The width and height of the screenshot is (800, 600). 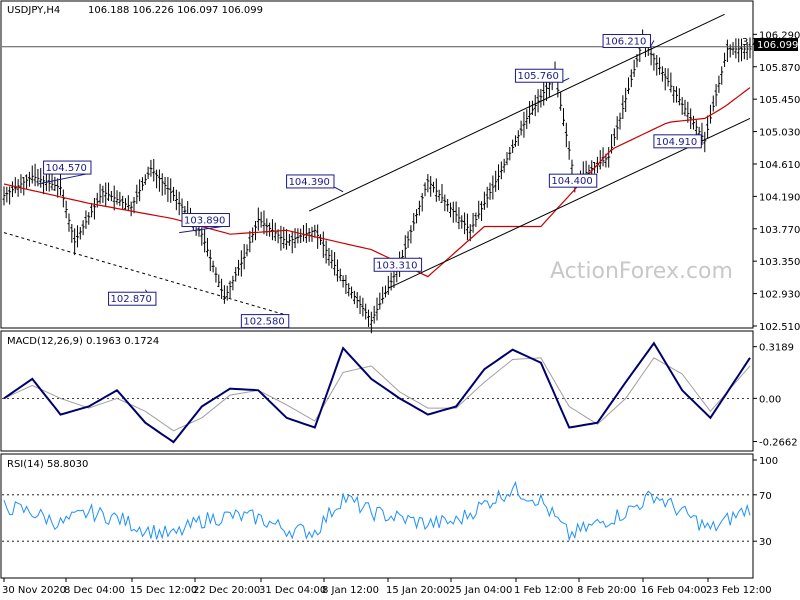 I want to click on annotation-label: 104.910, so click(x=676, y=142).